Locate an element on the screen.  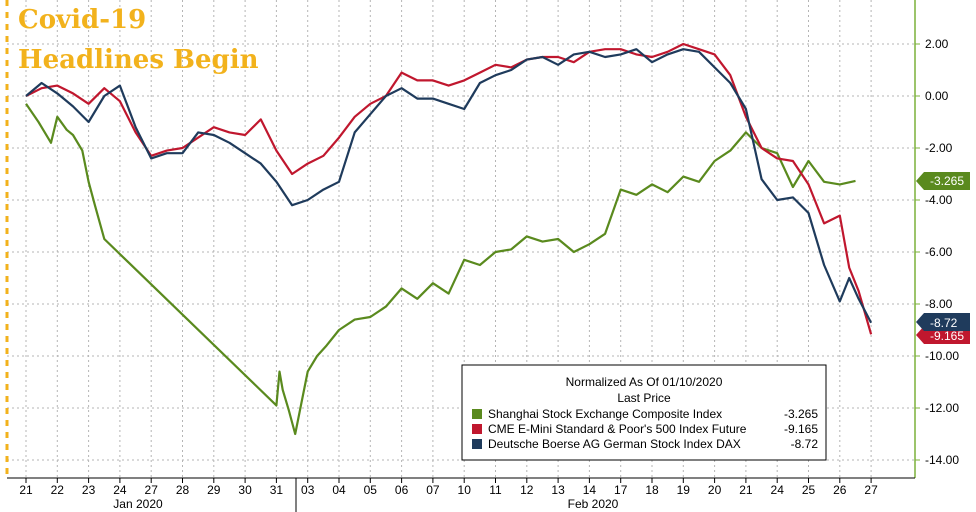
x-tick-label: 19 is located at coordinates (684, 490).